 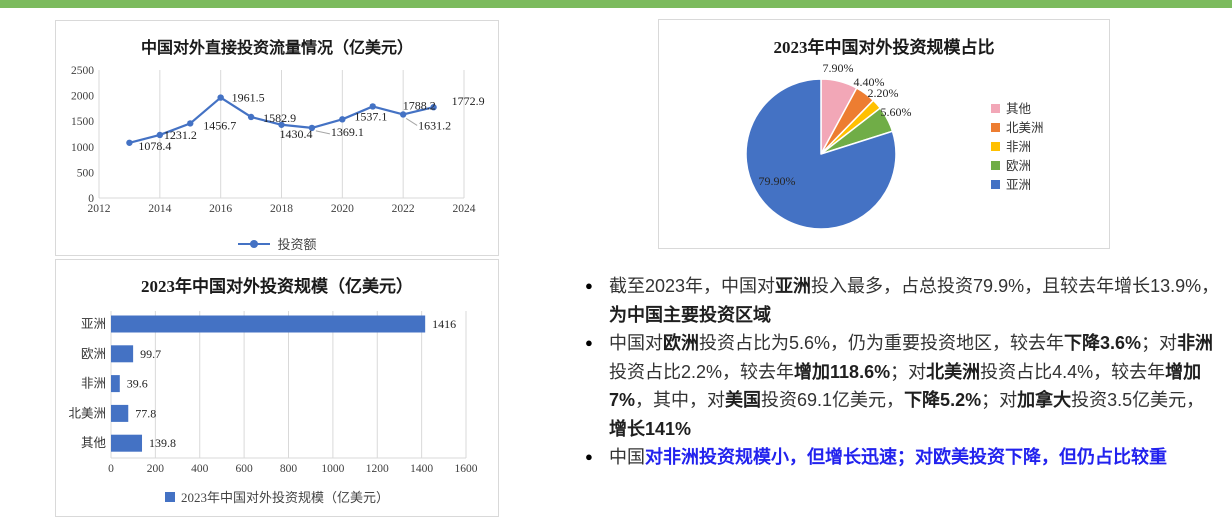 I want to click on note-text-segment: 对非洲投资规模小，但增长迅速；对欧美投资下降，但仍占比较重, so click(x=906, y=457).